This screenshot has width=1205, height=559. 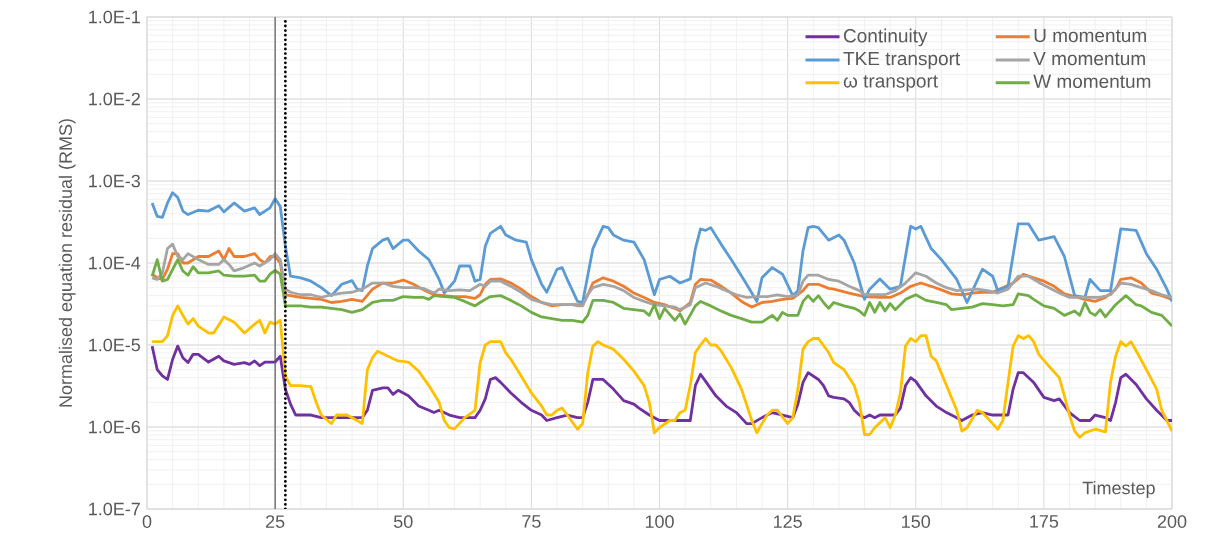 What do you see at coordinates (885, 37) in the screenshot?
I see `legend-label: Continuity` at bounding box center [885, 37].